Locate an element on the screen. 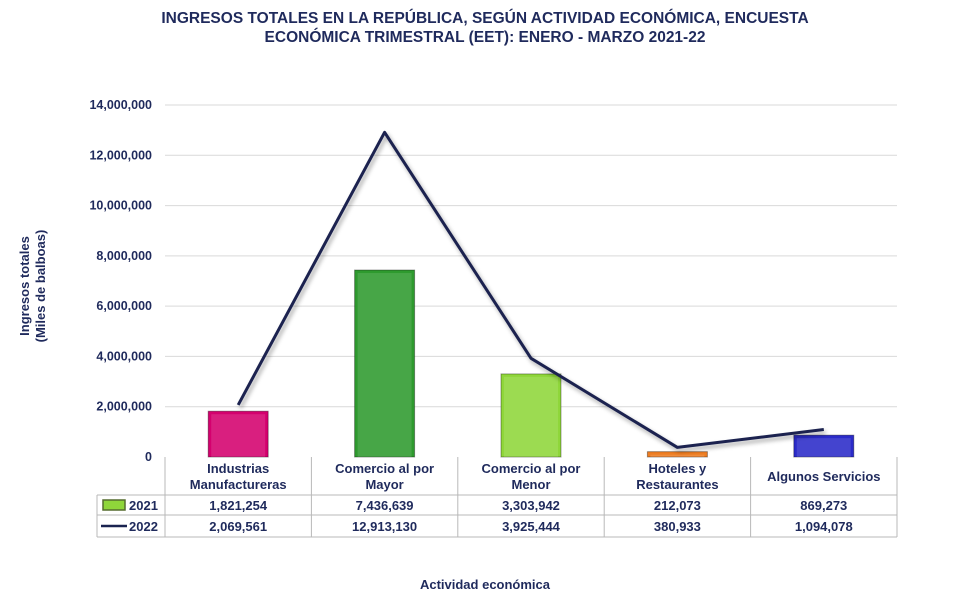 The image size is (970, 615). category-label: Algunos Servicios is located at coordinates (823, 476).